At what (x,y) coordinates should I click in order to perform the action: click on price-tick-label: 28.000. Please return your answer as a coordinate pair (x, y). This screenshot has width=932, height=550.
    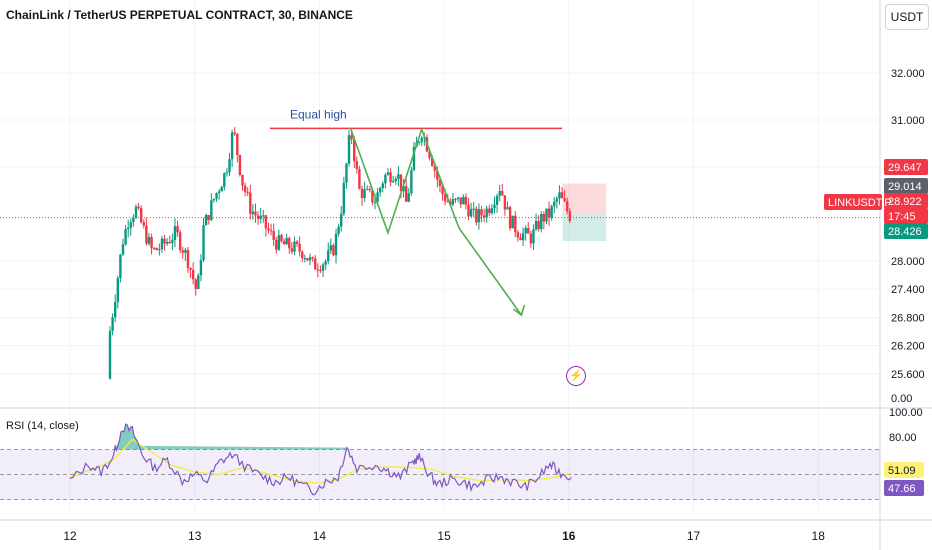
    Looking at the image, I should click on (908, 262).